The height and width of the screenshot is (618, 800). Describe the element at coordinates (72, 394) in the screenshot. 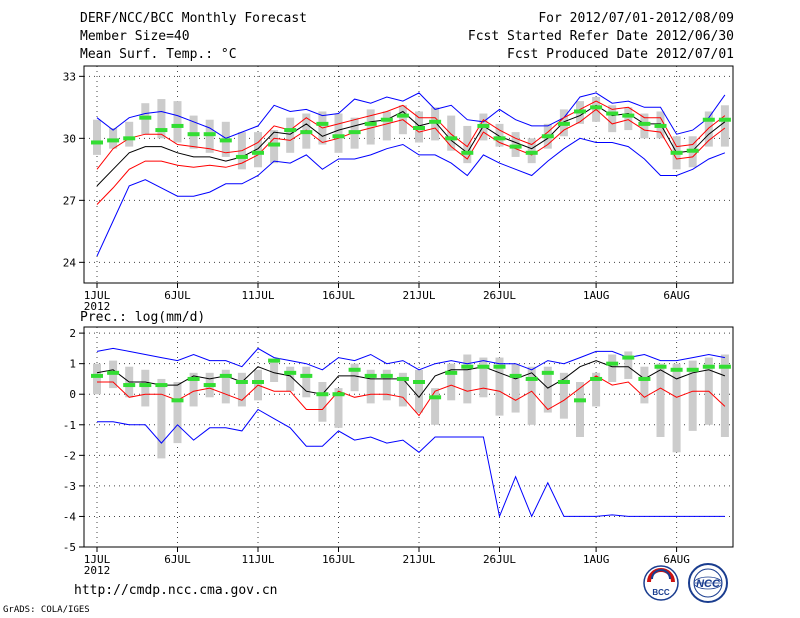

I see `y-tick-label: 0` at that location.